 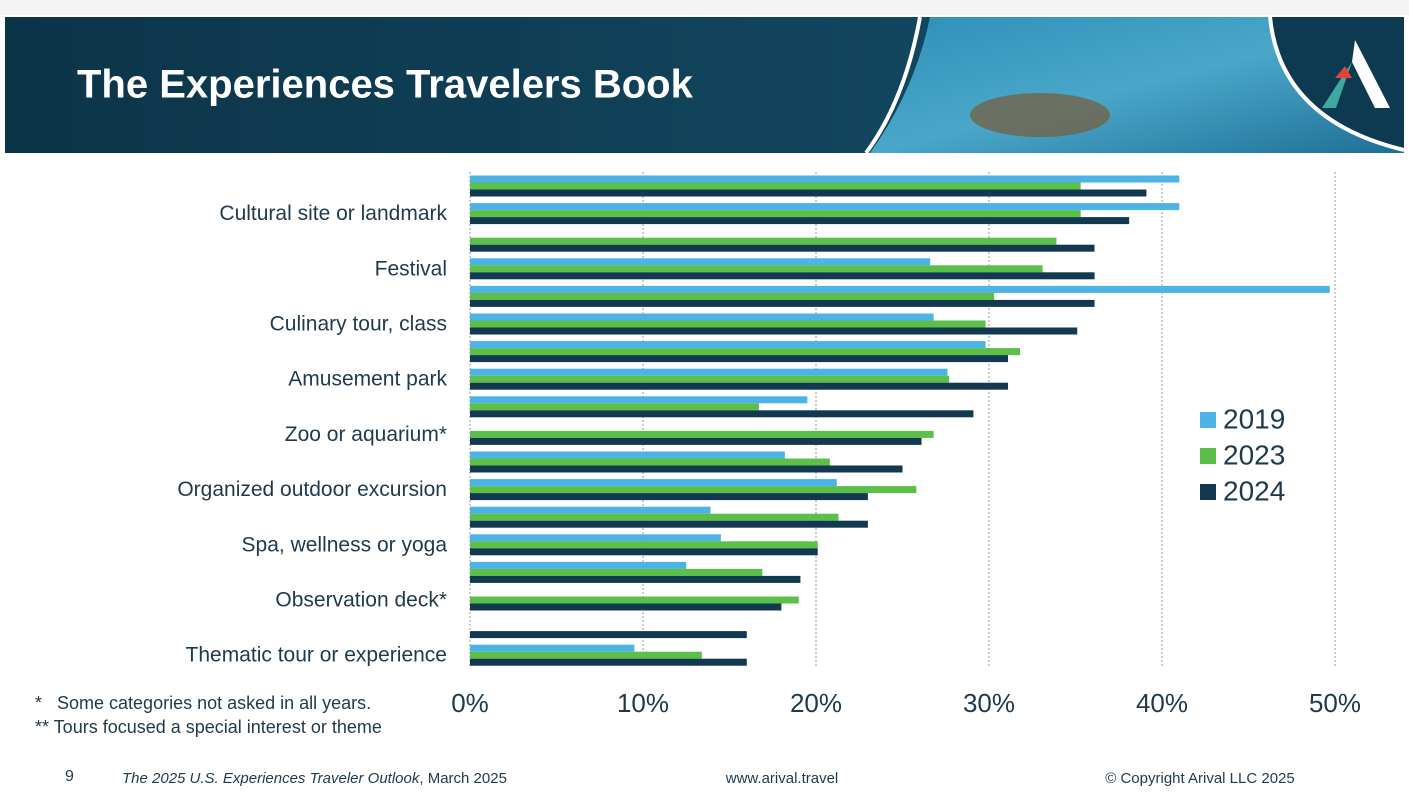 I want to click on logo-curve, so click(x=1336, y=84).